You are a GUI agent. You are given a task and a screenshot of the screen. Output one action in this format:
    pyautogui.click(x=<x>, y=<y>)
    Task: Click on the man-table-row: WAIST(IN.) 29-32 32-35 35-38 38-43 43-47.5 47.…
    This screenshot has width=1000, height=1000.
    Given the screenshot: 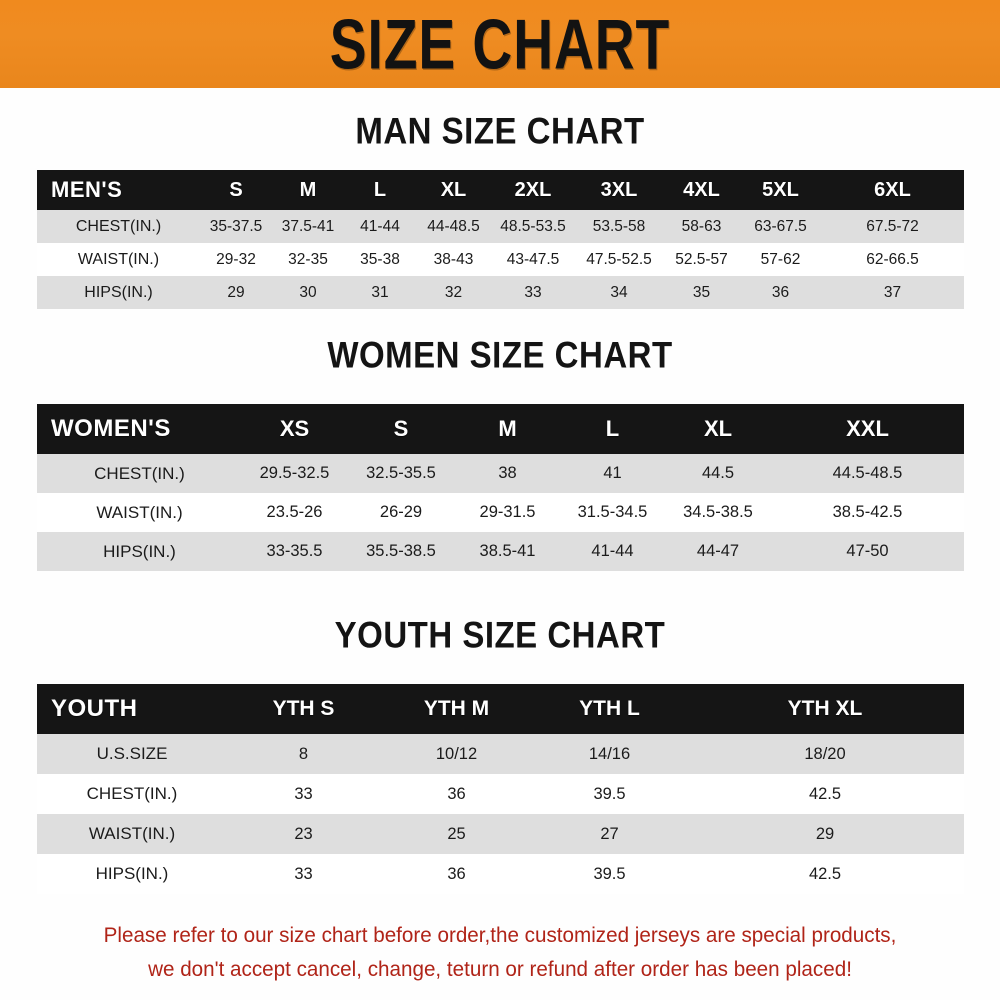 What is the action you would take?
    pyautogui.click(x=500, y=259)
    